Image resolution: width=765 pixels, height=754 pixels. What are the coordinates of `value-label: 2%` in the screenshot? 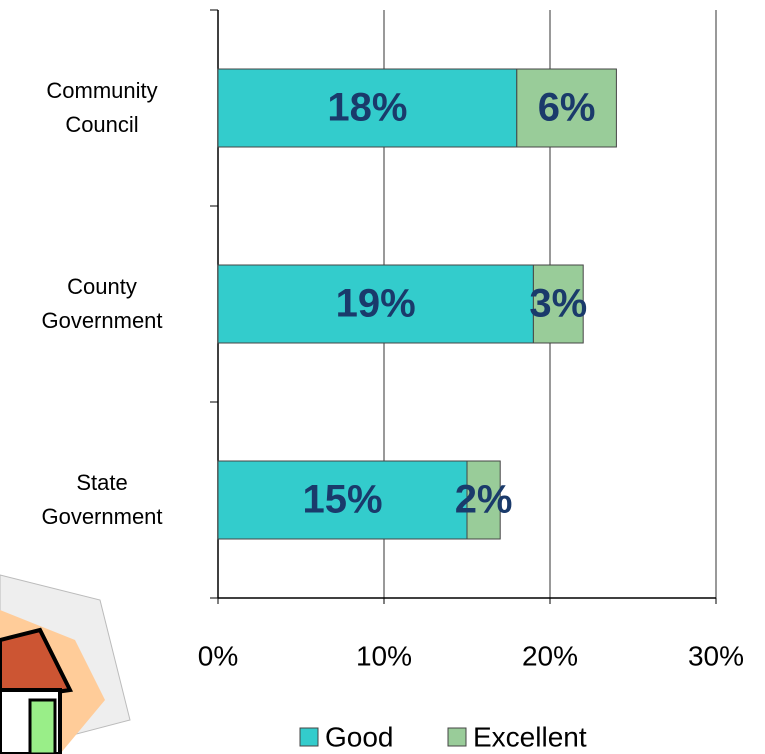 It's located at (484, 500).